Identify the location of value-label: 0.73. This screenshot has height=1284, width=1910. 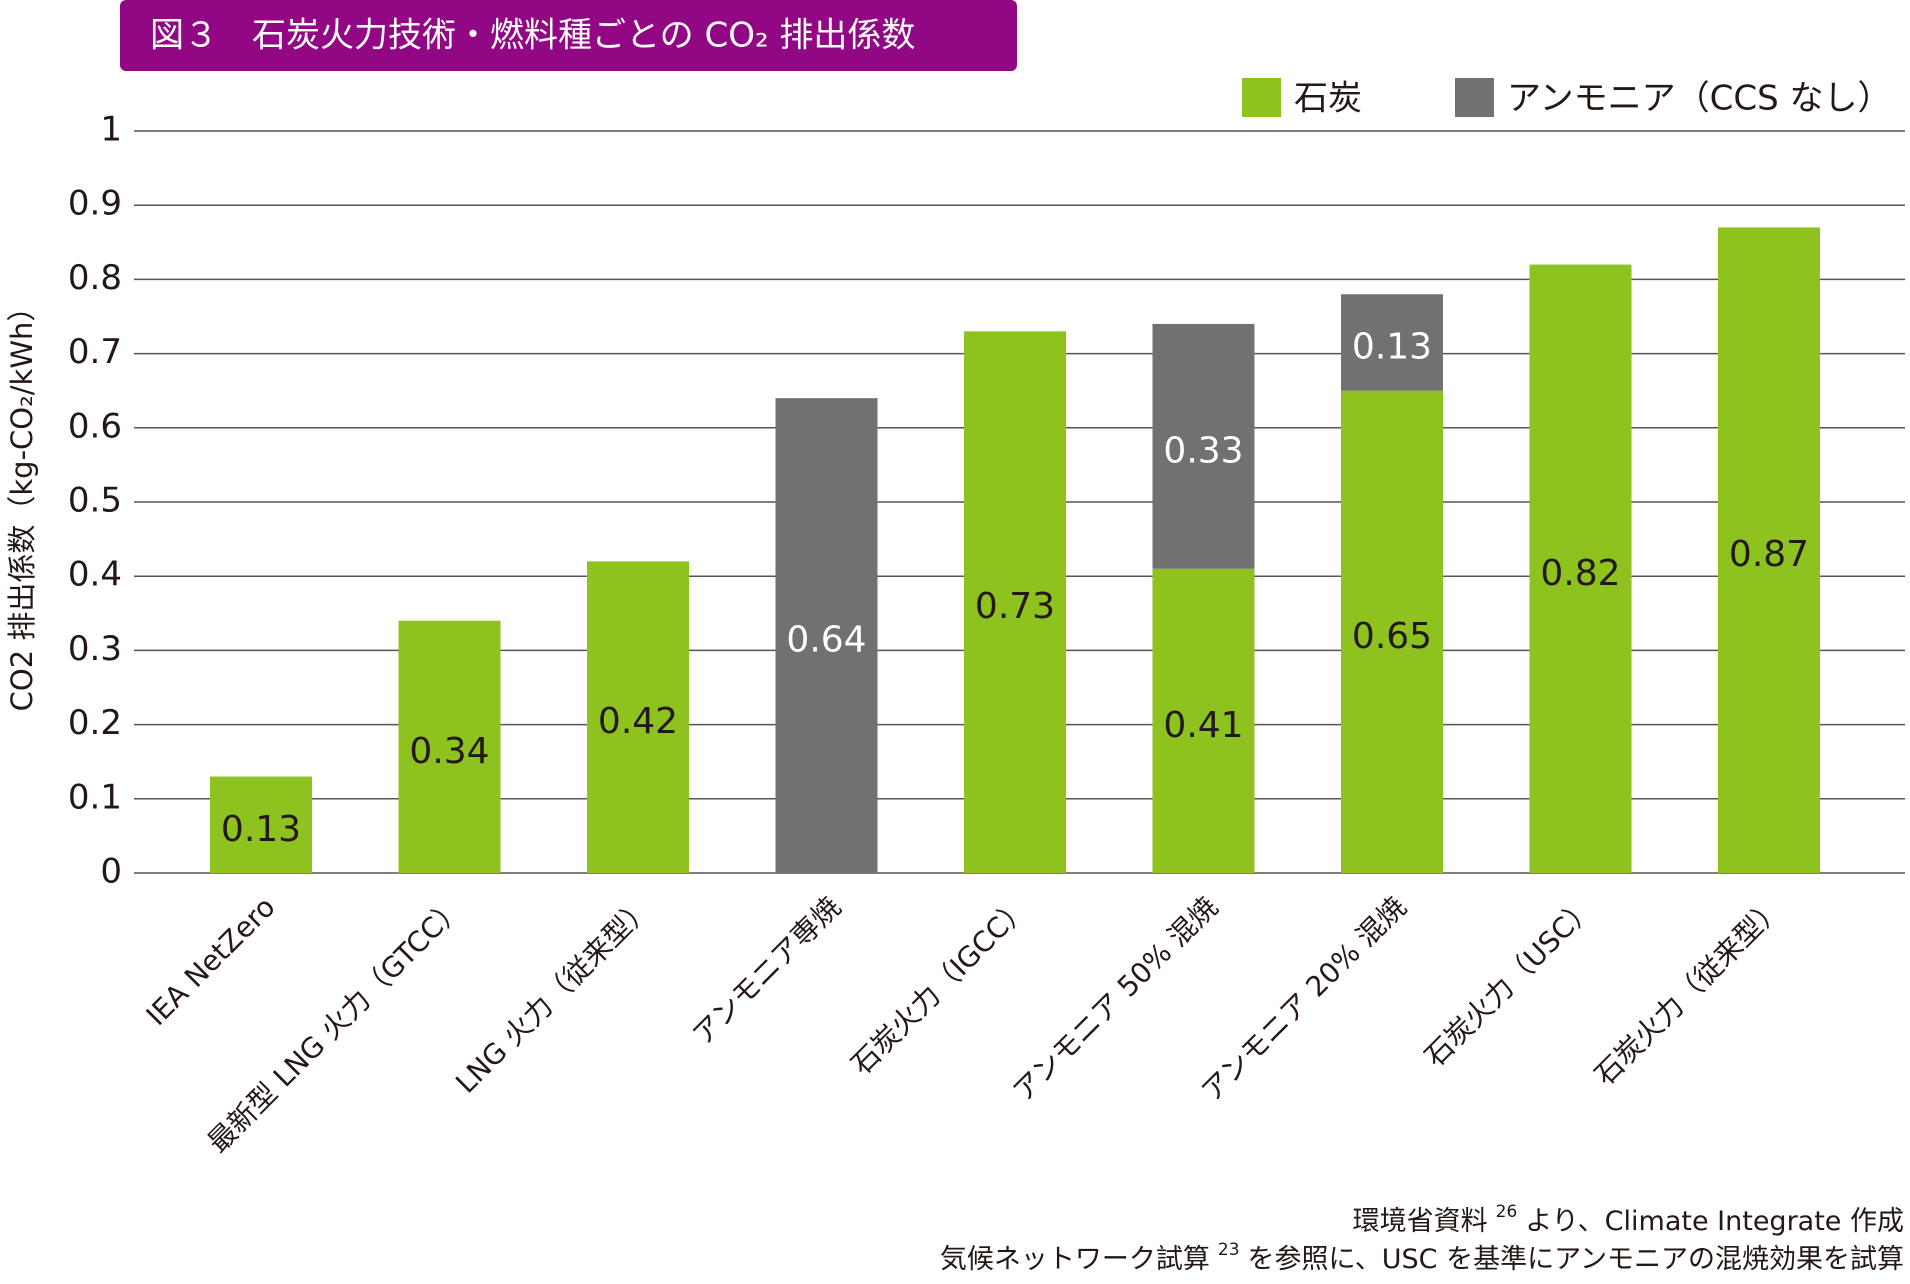
(1015, 606).